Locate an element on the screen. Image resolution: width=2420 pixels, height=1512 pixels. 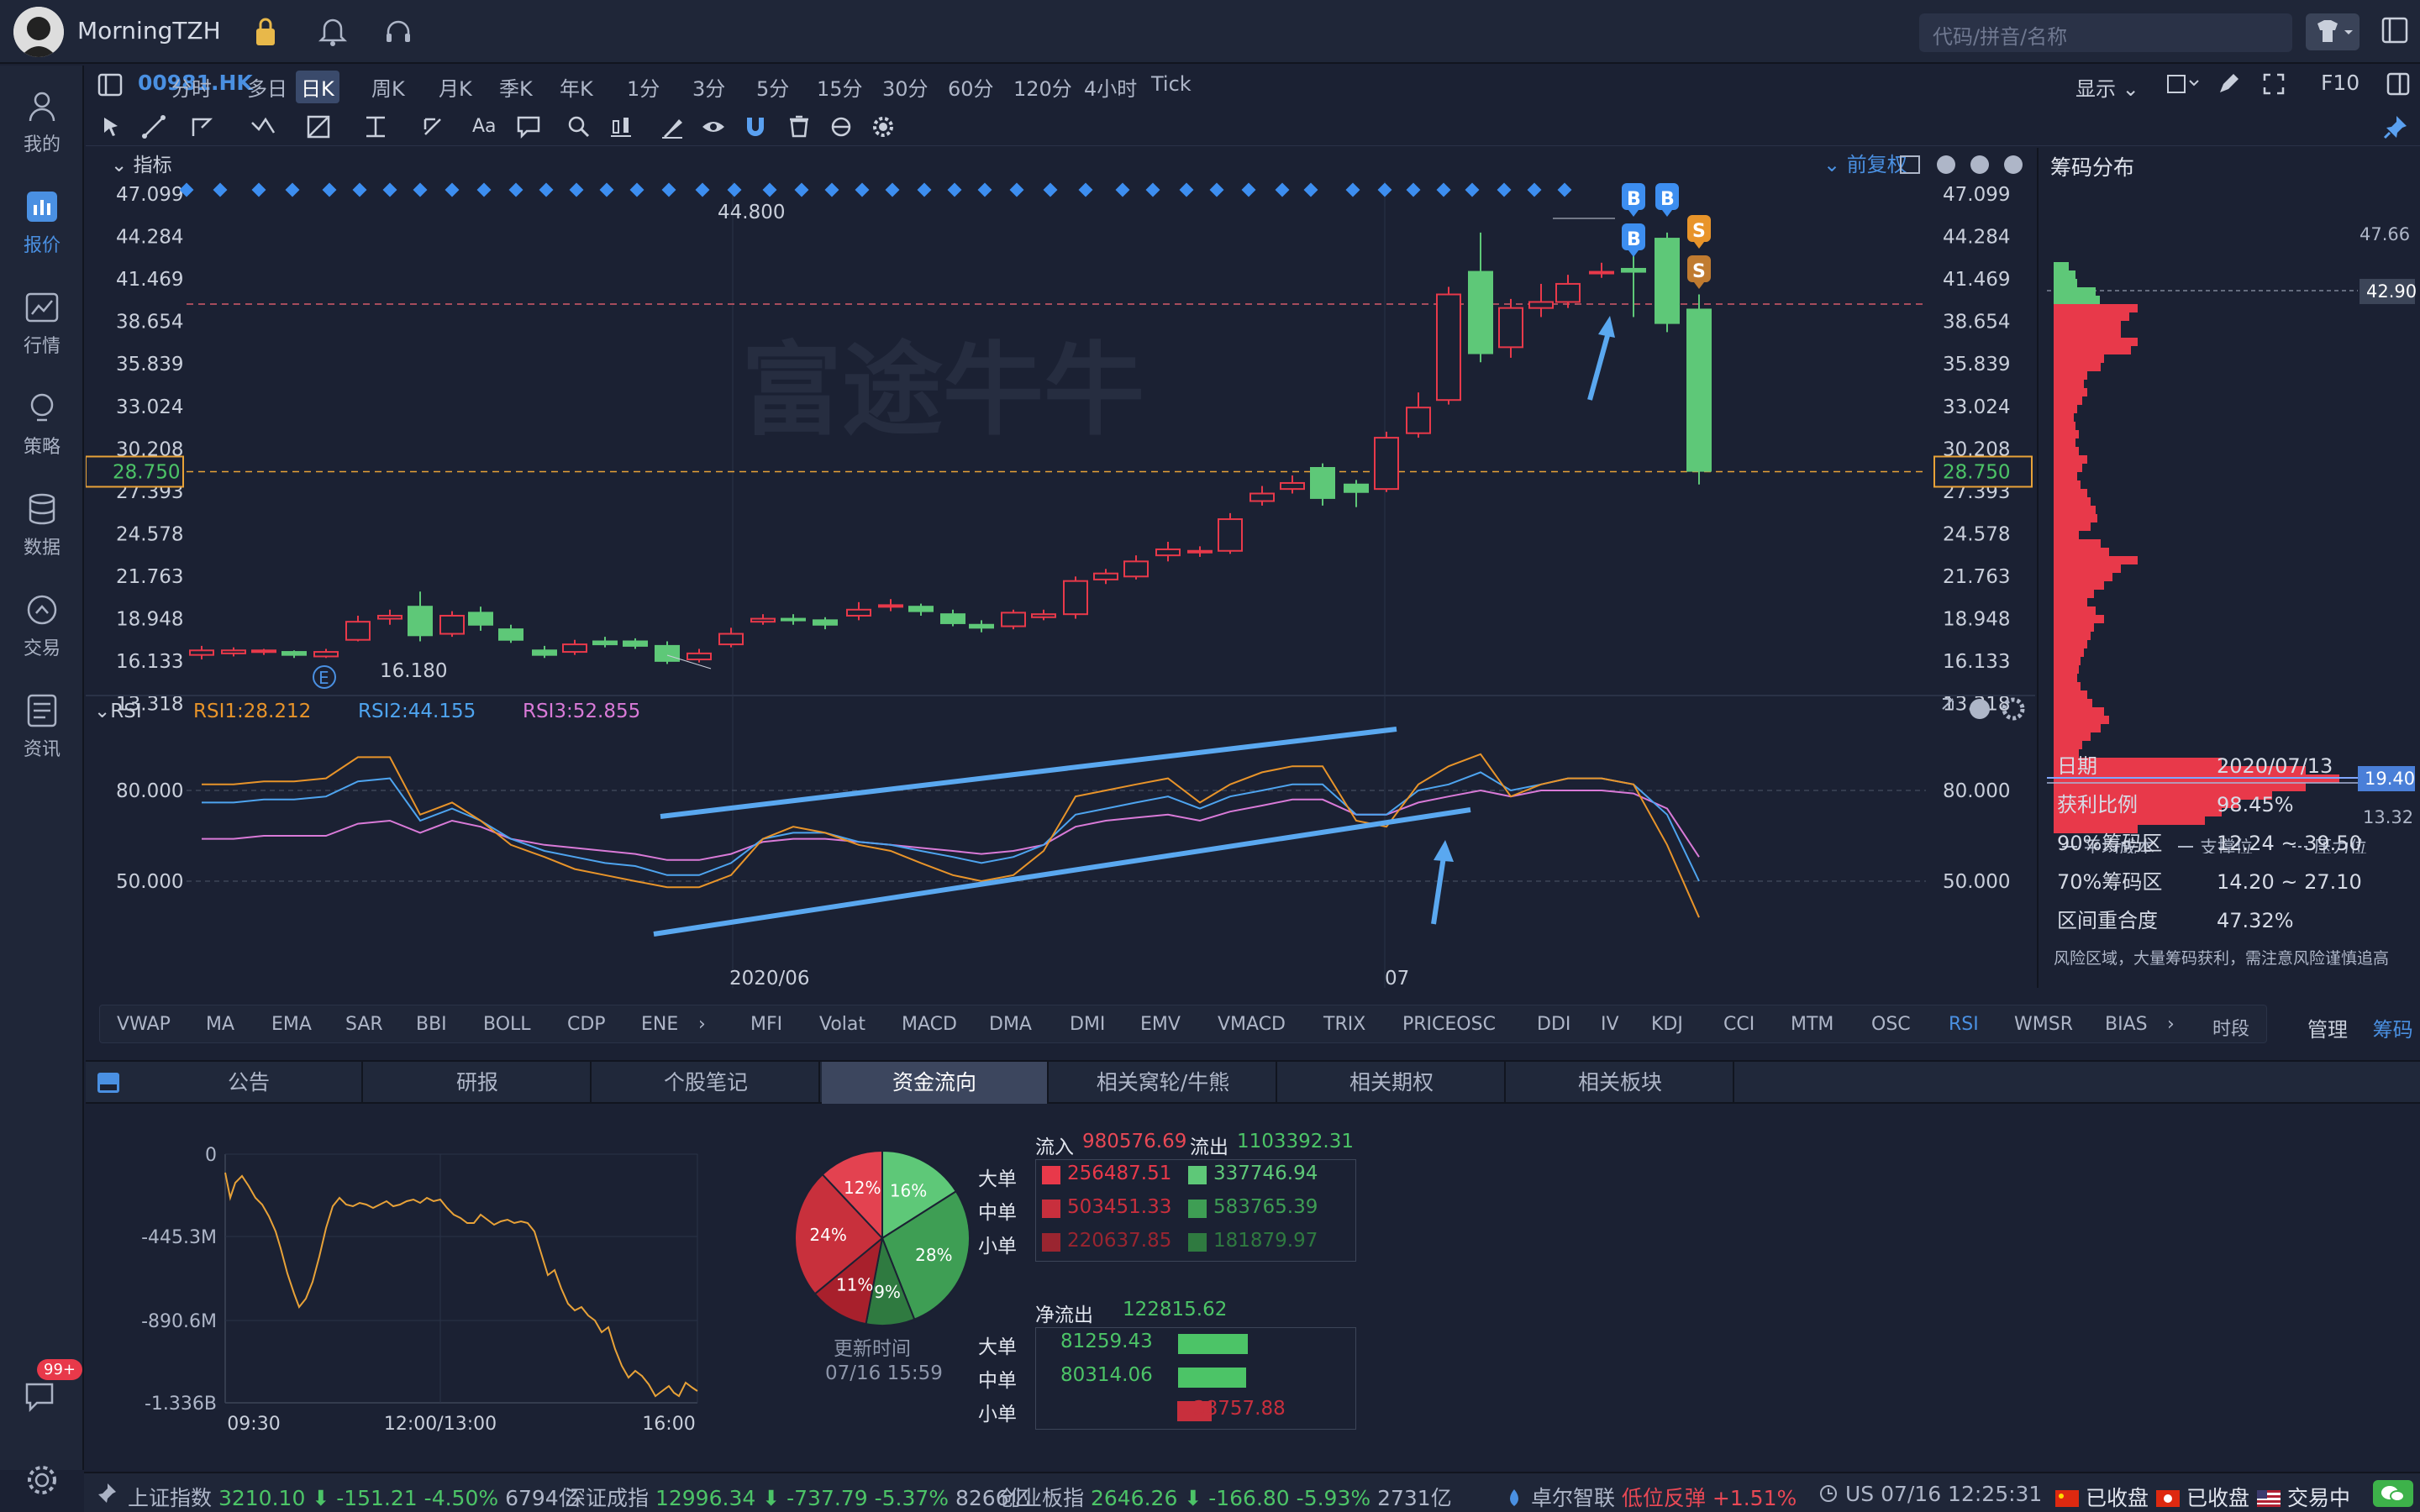
display-dropdown: 显示 ⌄ is located at coordinates (2107, 89).